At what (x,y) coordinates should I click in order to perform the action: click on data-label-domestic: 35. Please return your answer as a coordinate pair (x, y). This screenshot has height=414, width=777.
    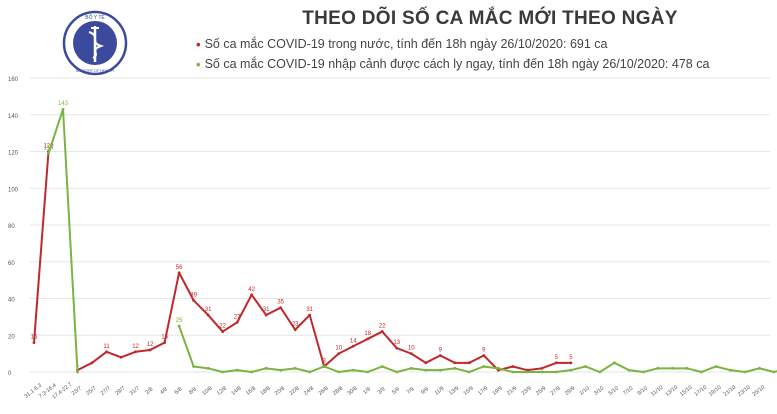
    Looking at the image, I should click on (280, 303).